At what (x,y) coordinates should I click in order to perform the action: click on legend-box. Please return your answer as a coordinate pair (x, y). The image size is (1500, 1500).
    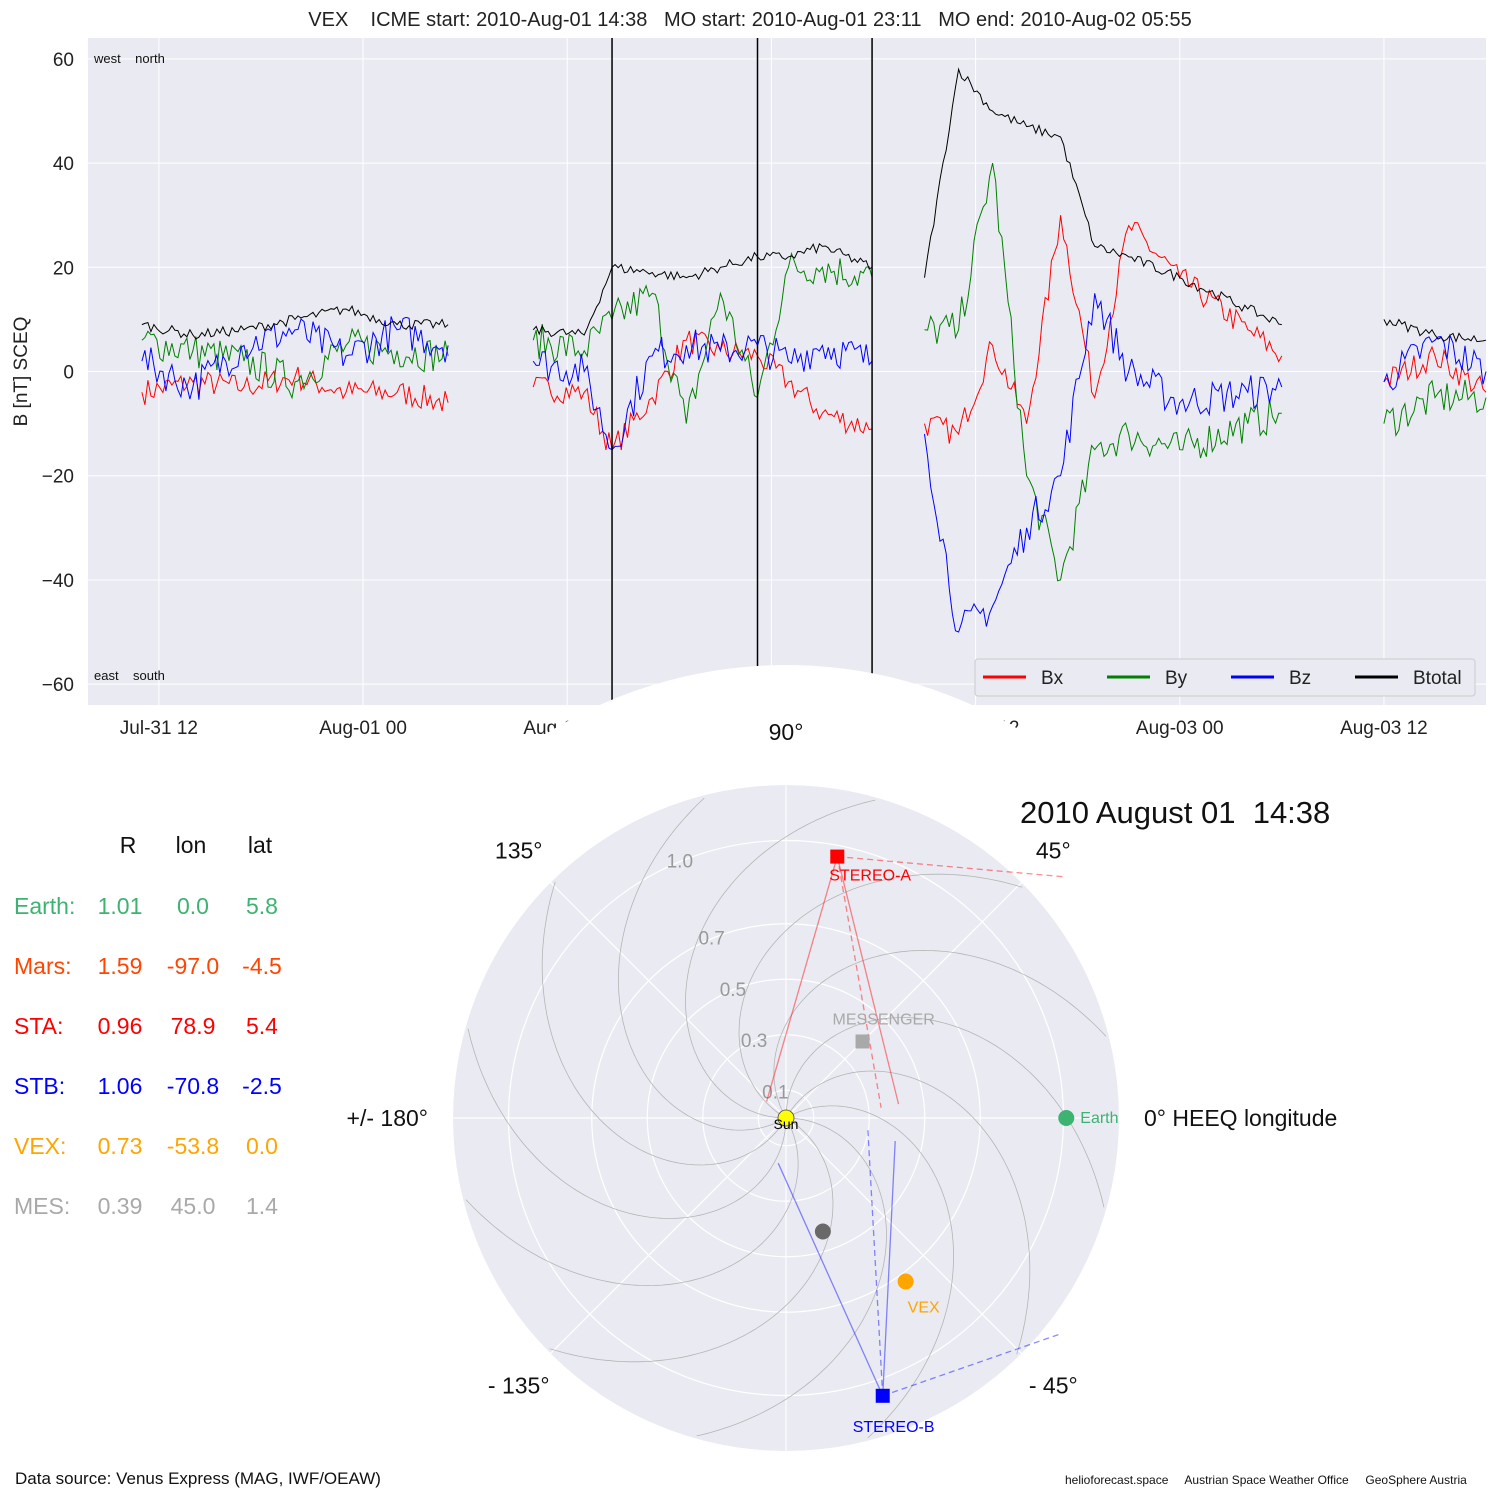
    Looking at the image, I should click on (1225, 677).